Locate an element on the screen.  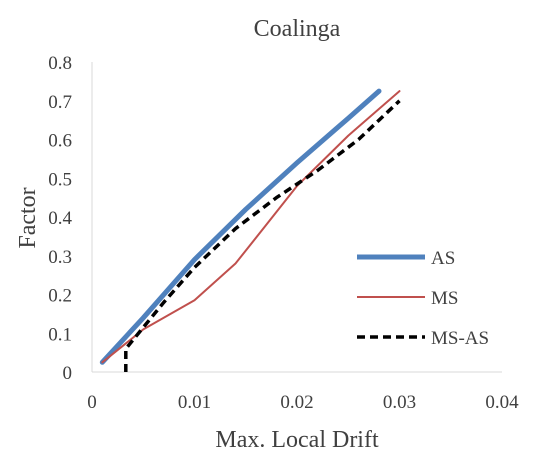
y-tick-label: 0.5 is located at coordinates (60, 179).